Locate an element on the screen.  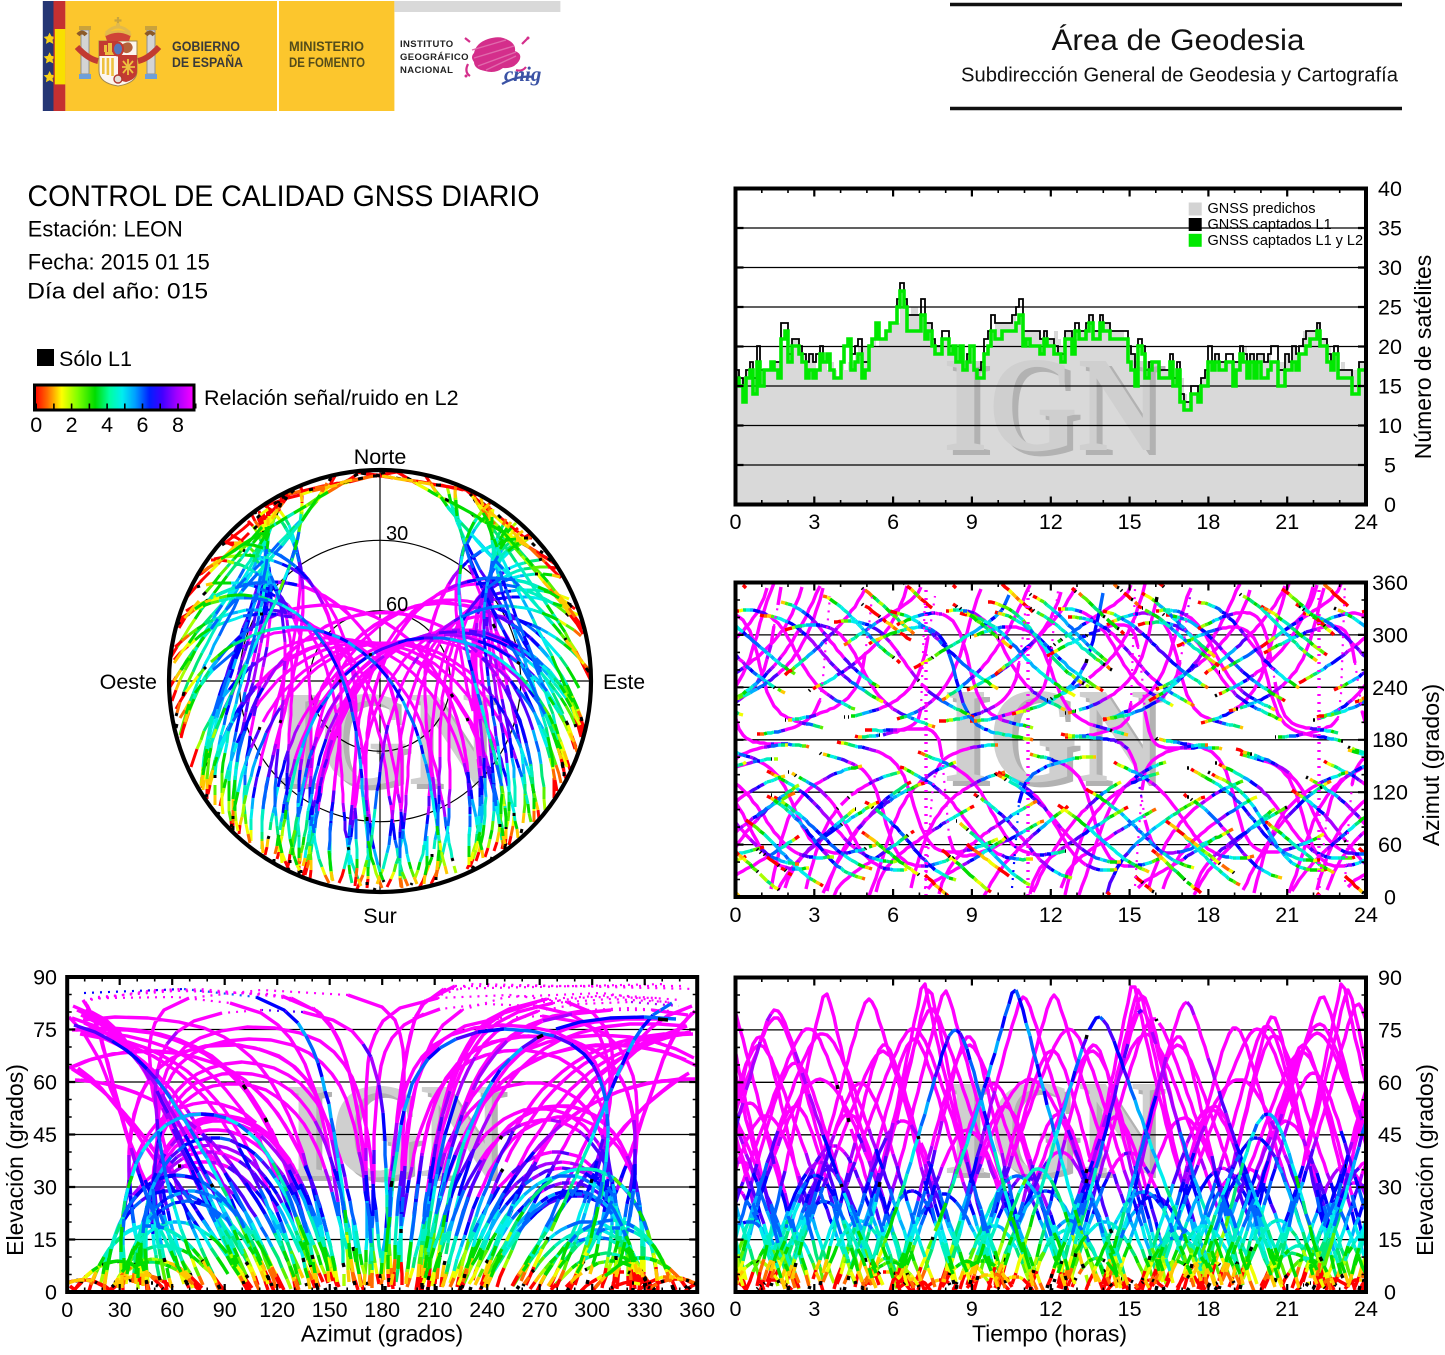
svg-text: Relación señal/ruido en L2 is located at coordinates (331, 398).